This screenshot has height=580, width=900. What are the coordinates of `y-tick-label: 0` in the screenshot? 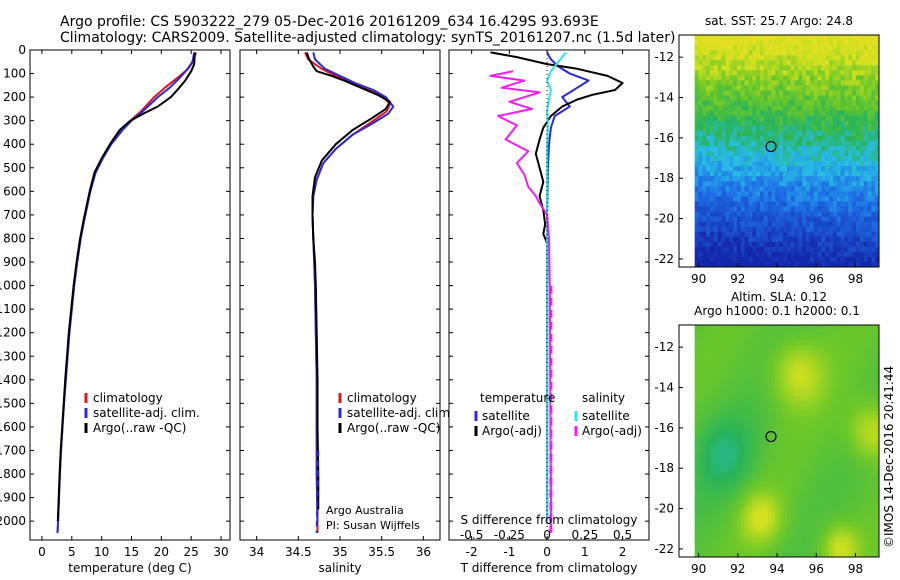 It's located at (22, 50).